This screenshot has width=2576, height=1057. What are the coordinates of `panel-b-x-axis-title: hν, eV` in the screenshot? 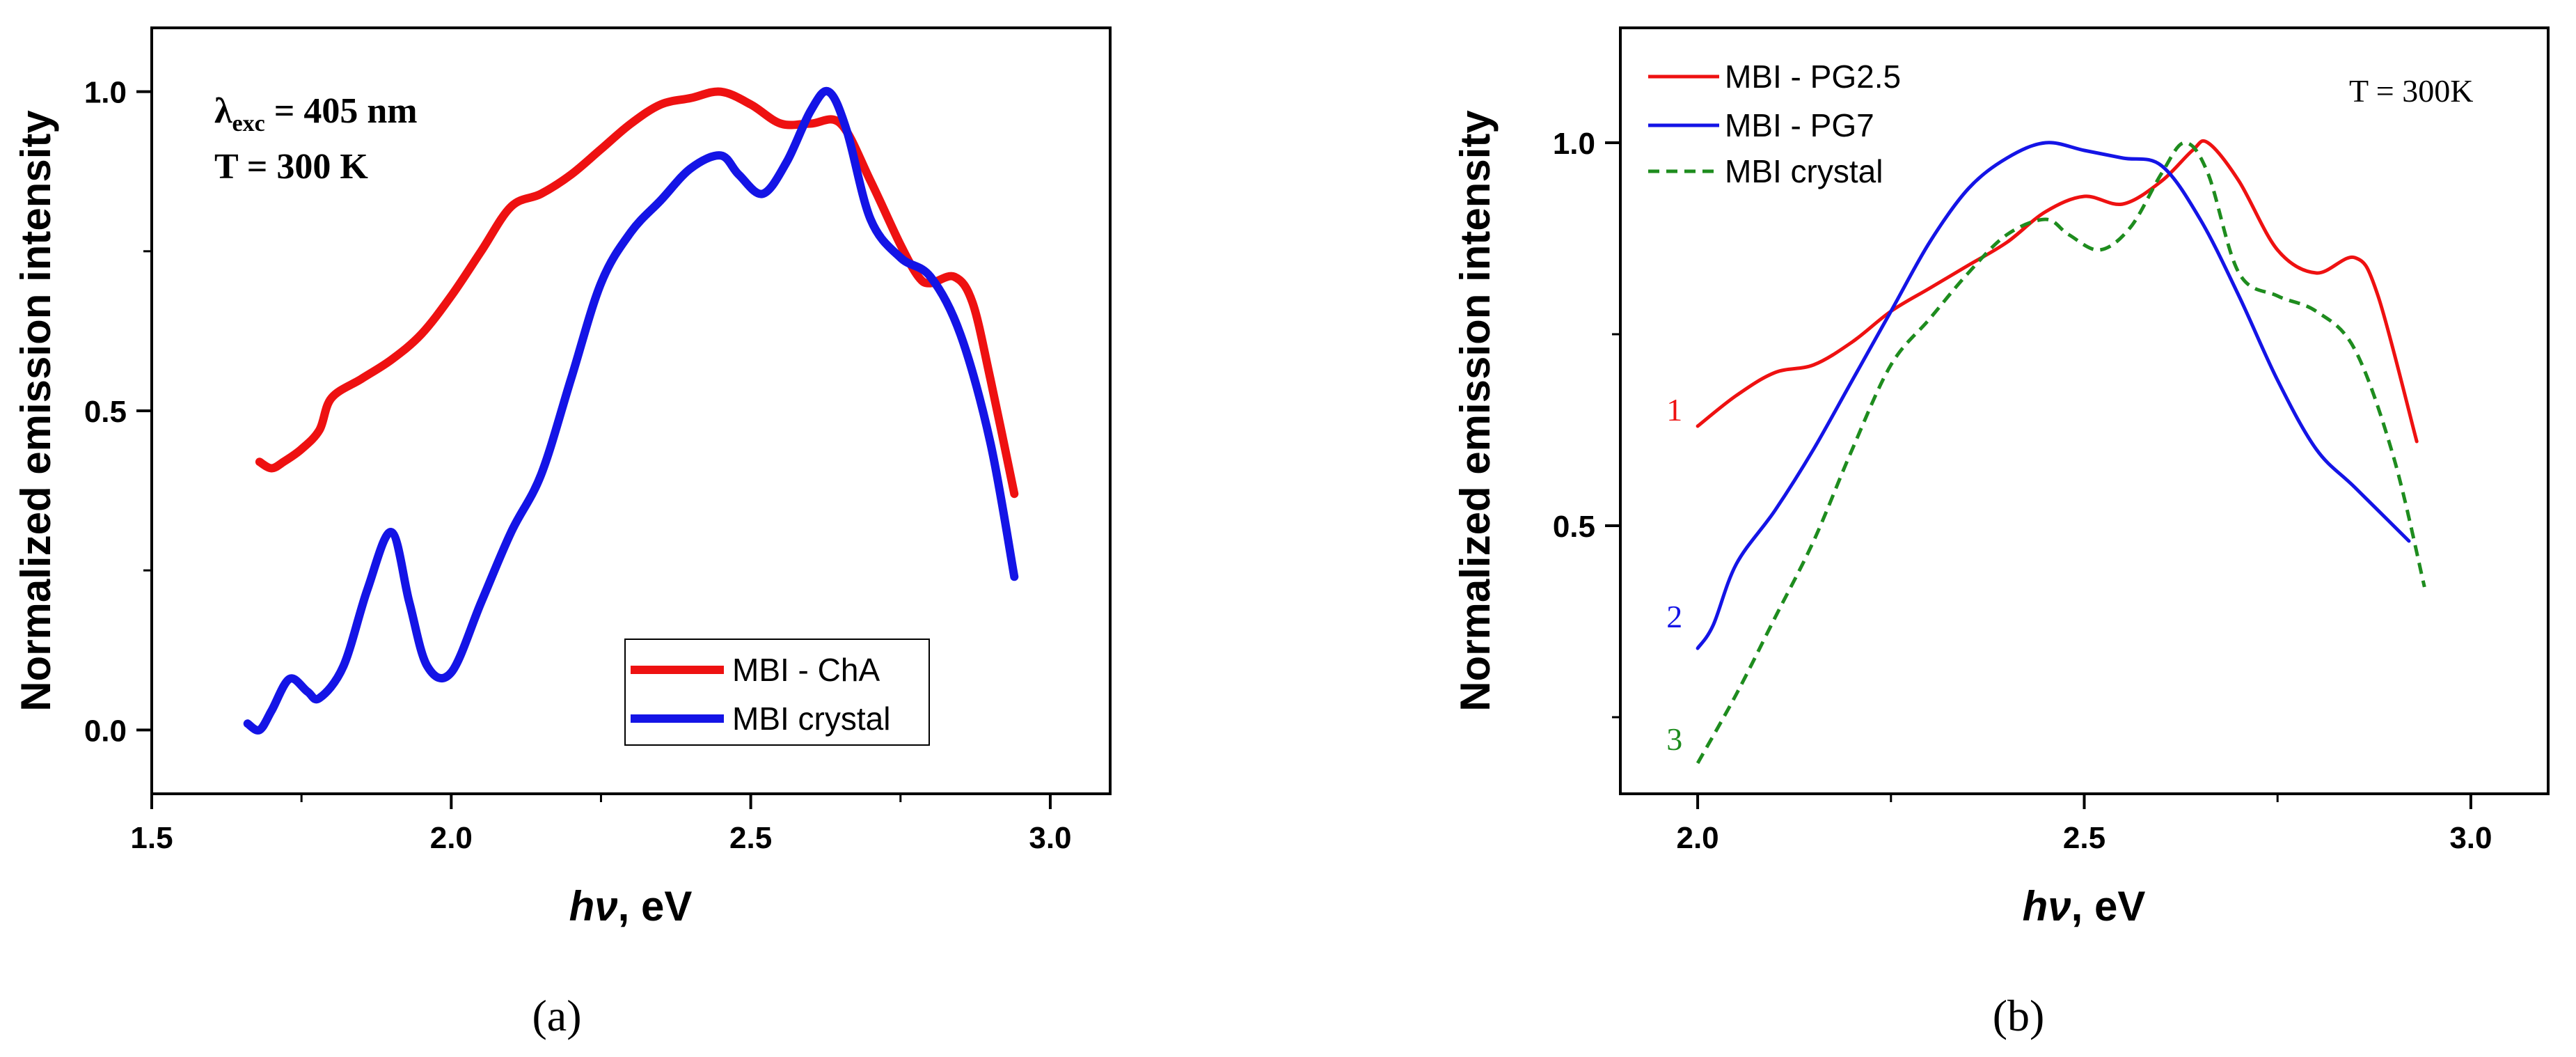 It's located at (2084, 907).